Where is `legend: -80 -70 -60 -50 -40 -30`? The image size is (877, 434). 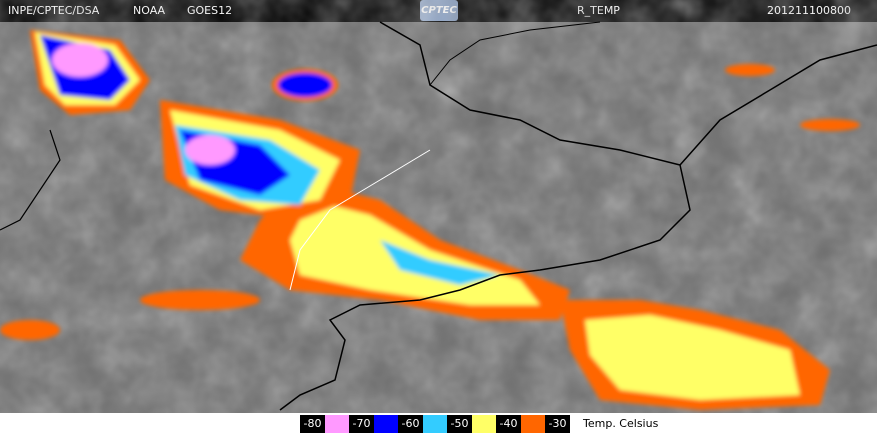 legend: -80 -70 -60 -50 -40 -30 is located at coordinates (435, 424).